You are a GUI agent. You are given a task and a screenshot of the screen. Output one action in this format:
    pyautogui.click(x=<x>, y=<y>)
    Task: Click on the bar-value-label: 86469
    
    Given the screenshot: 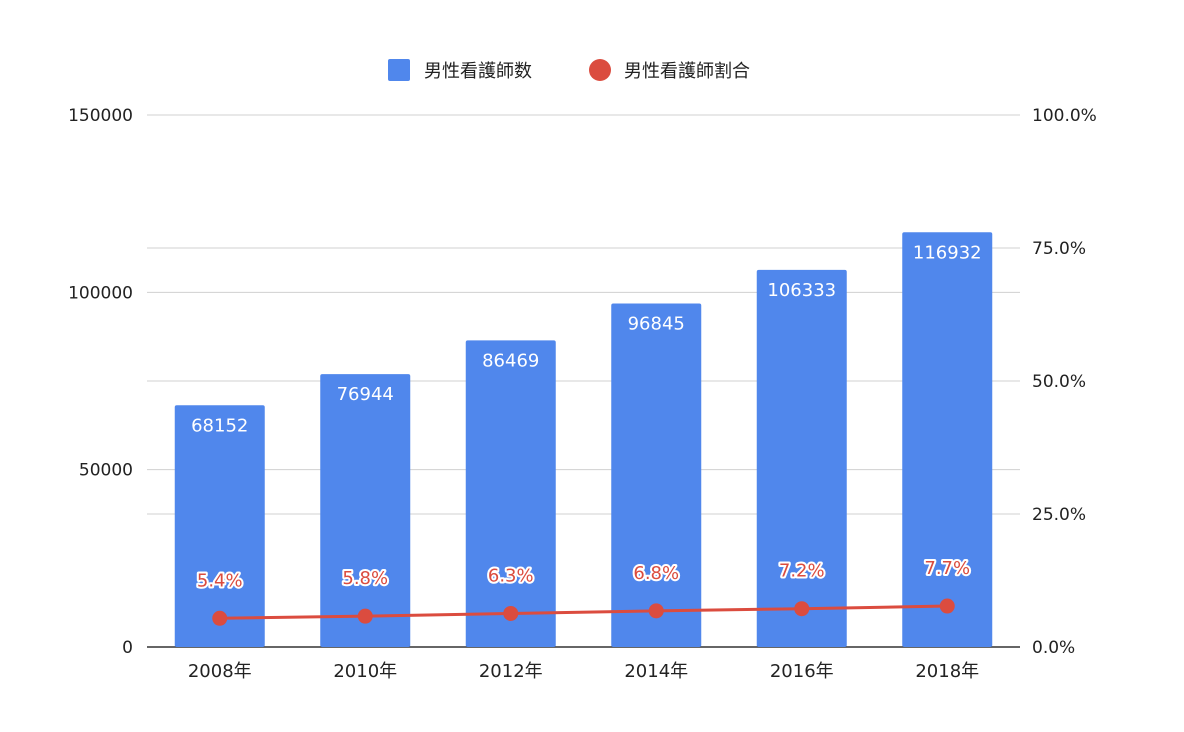 What is the action you would take?
    pyautogui.click(x=510, y=360)
    